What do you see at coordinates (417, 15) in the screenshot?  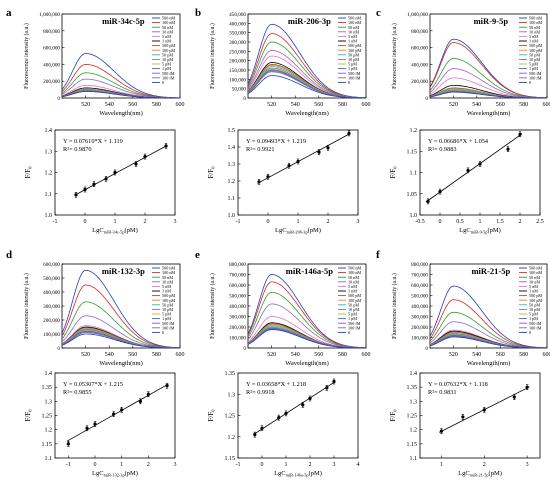 I see `y-tick-label: 1,000,000` at bounding box center [417, 15].